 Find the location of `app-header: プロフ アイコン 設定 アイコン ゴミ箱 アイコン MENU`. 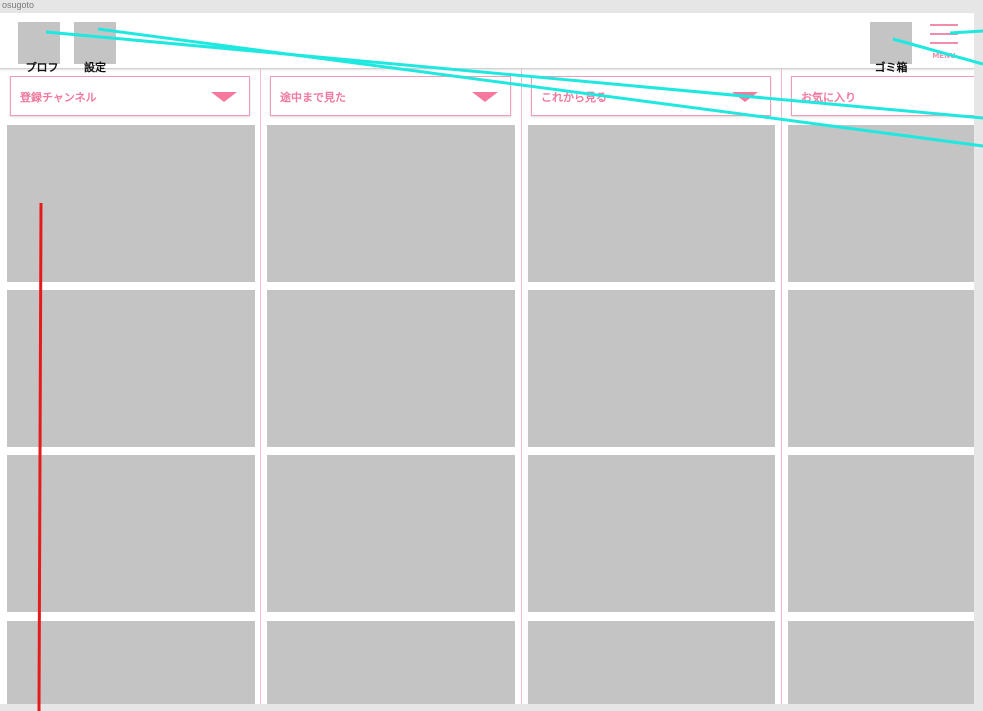

app-header: プロフ アイコン 設定 アイコン ゴミ箱 アイコン MENU is located at coordinates (487, 51).